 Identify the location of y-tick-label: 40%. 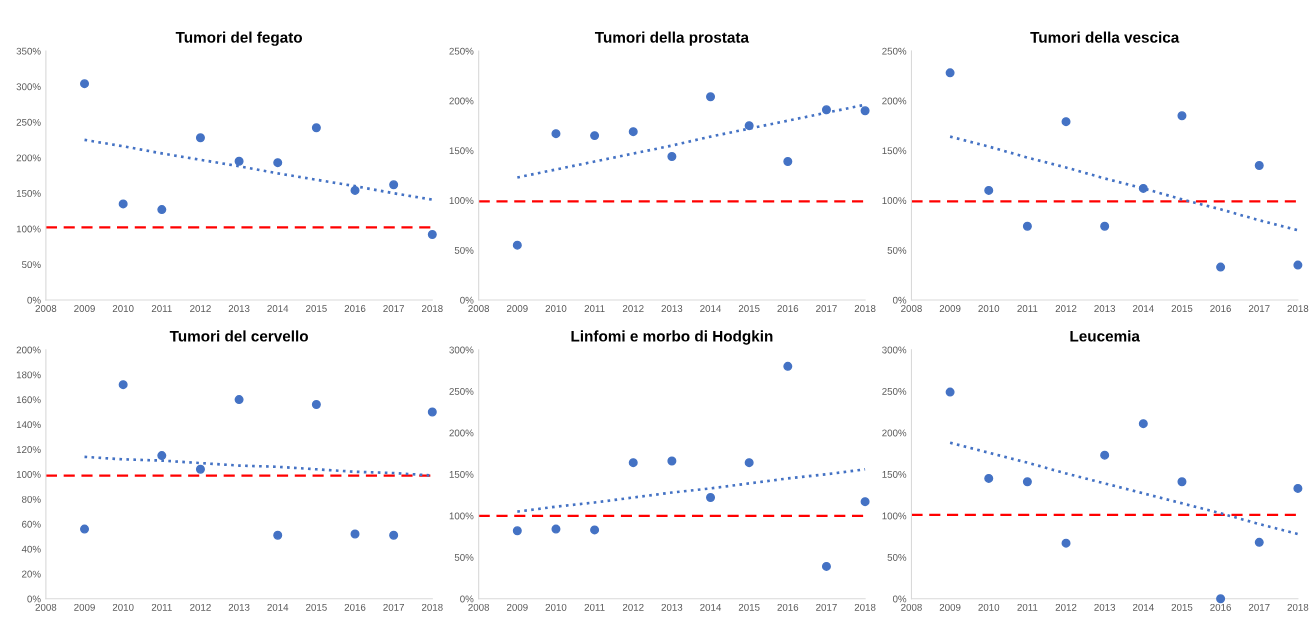
(31, 549).